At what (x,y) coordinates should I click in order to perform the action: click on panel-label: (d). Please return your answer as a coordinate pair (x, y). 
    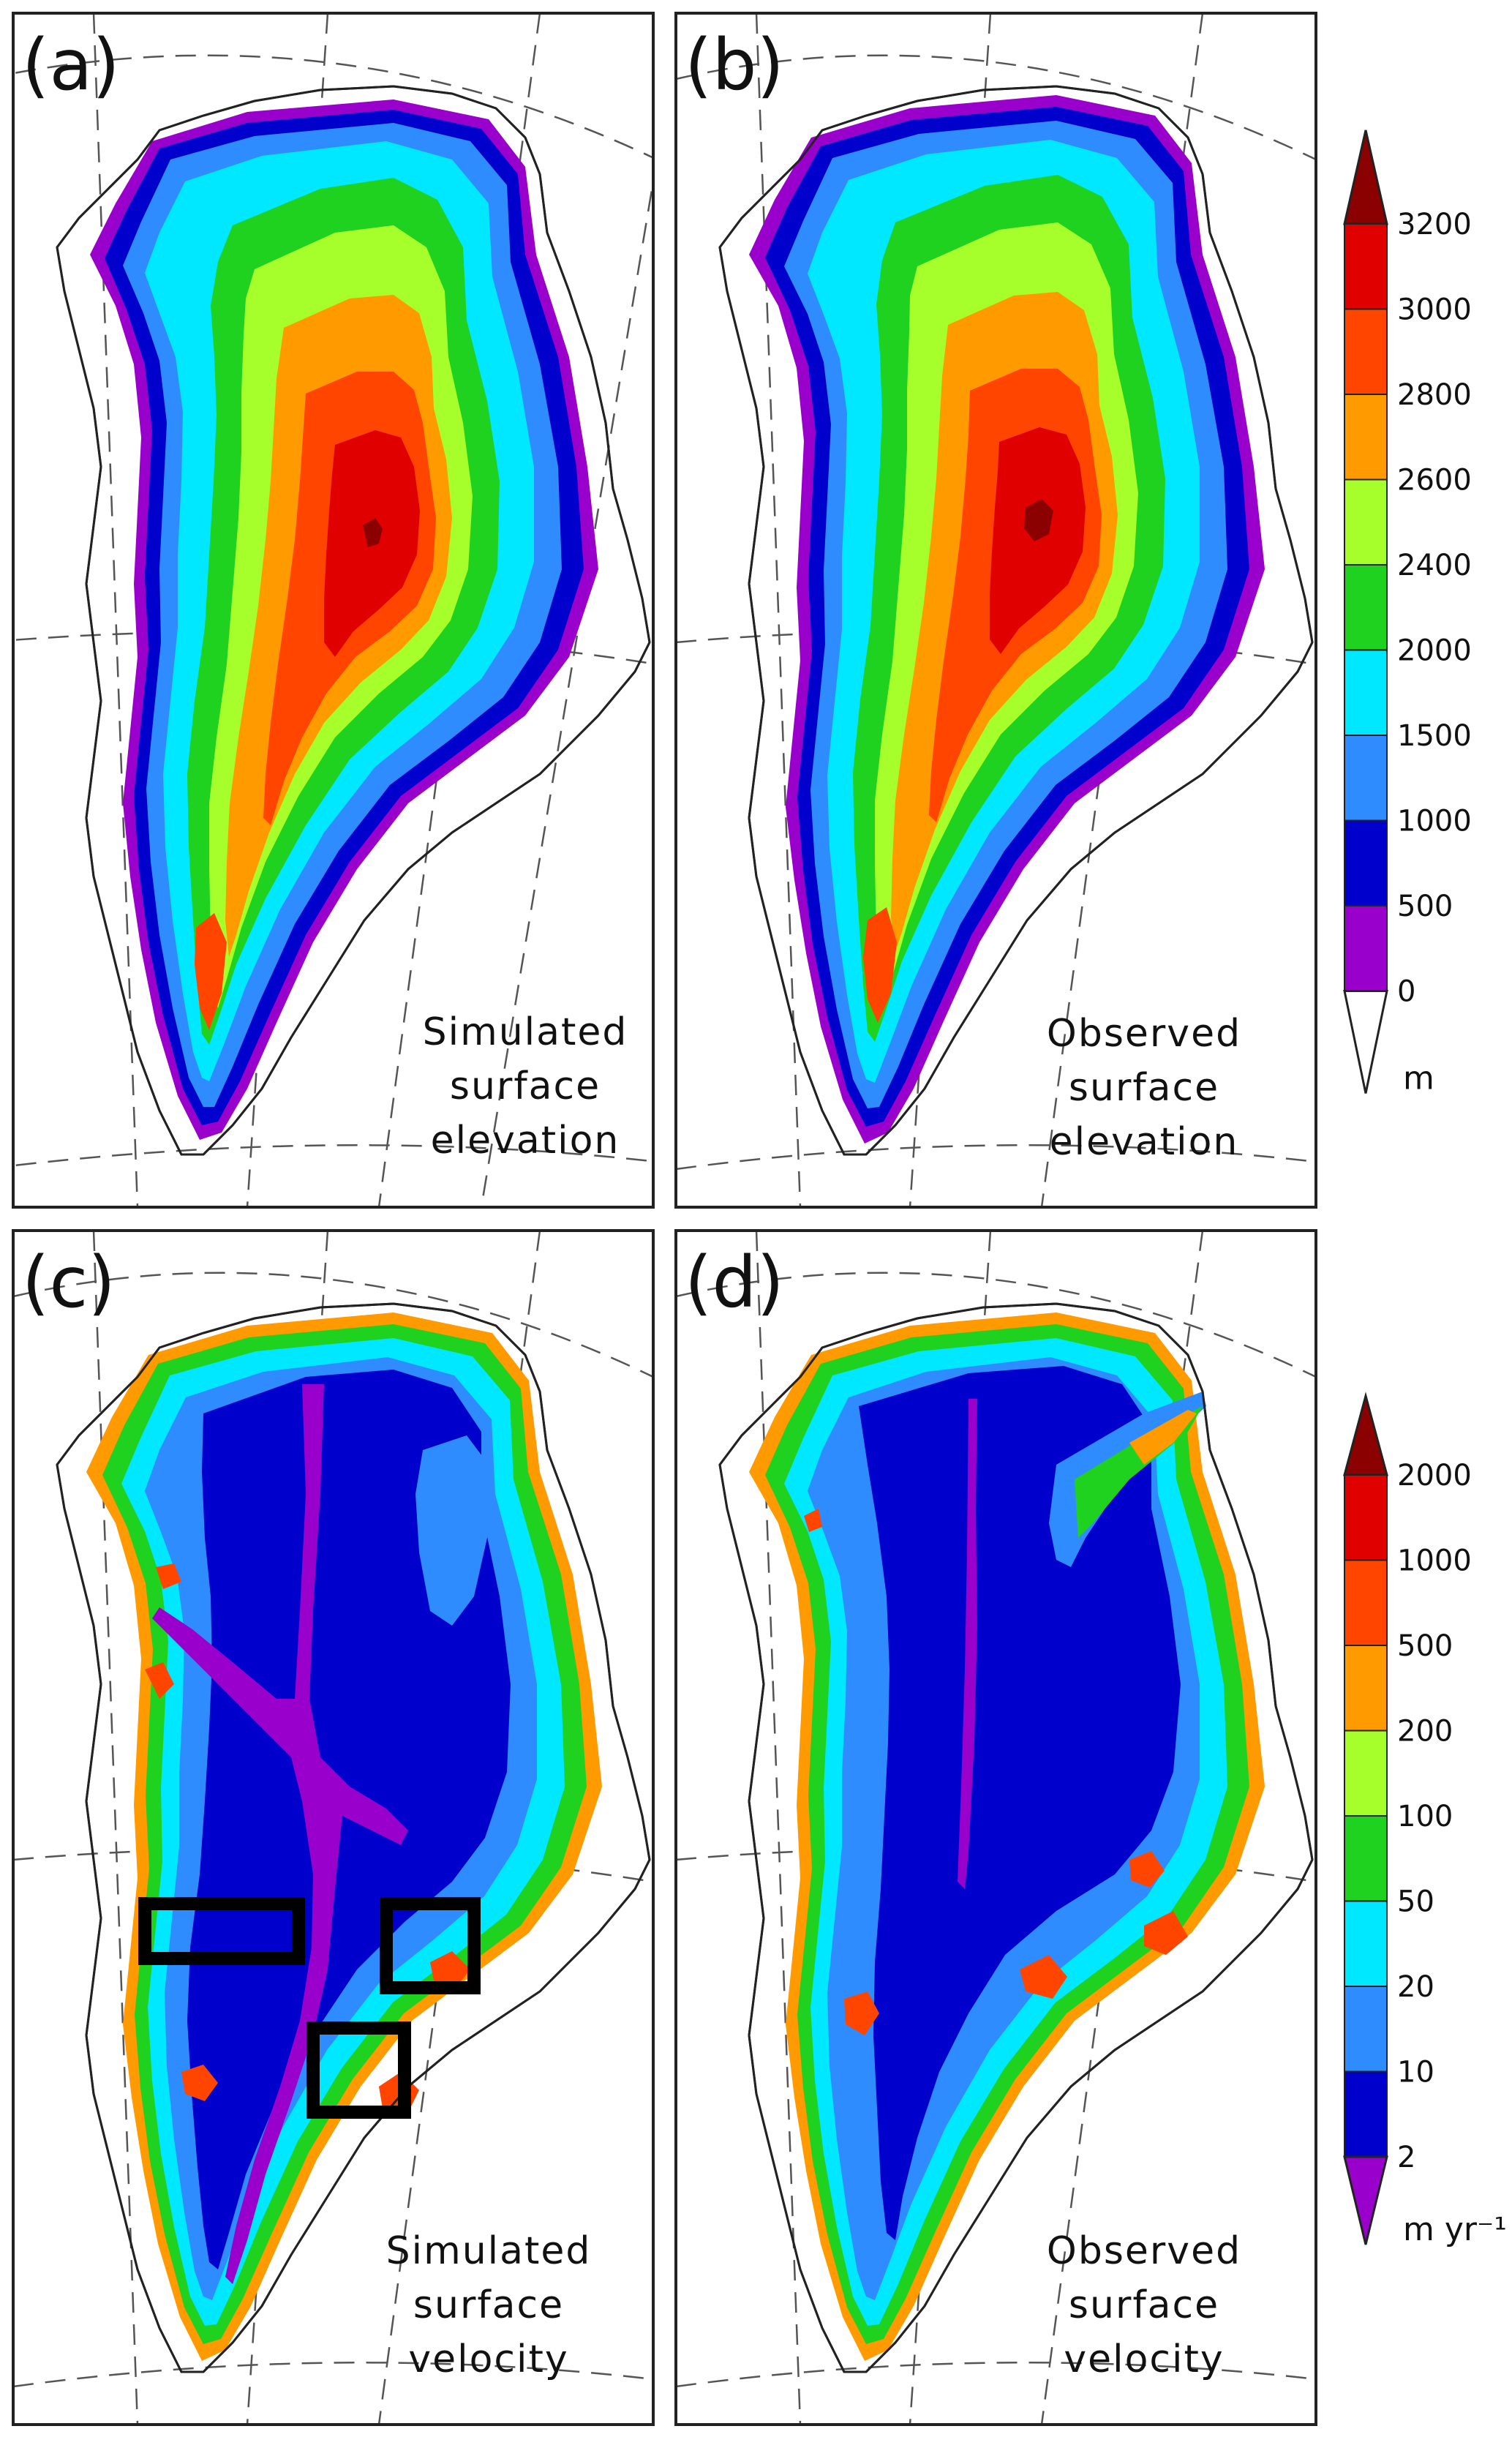
    Looking at the image, I should click on (735, 1282).